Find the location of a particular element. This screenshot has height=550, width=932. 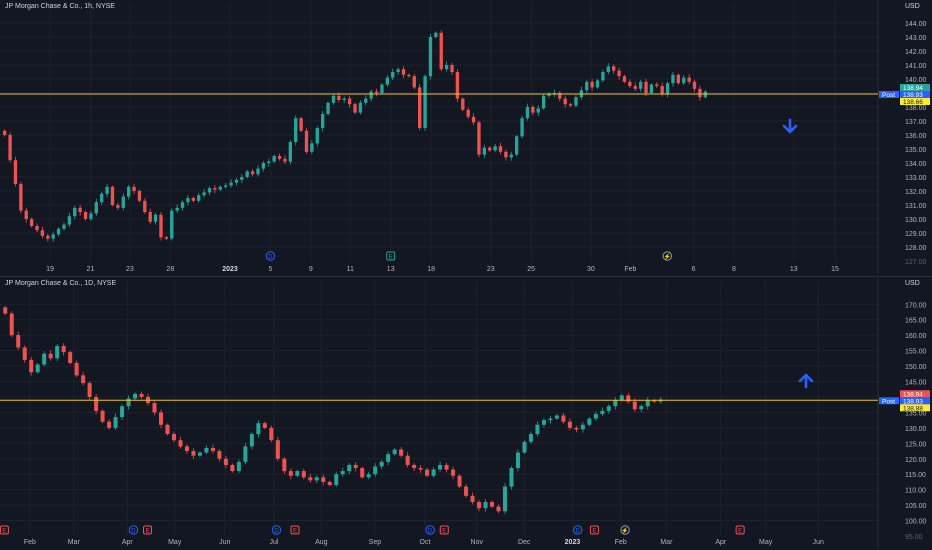

x-tick-label: 30 is located at coordinates (591, 269).